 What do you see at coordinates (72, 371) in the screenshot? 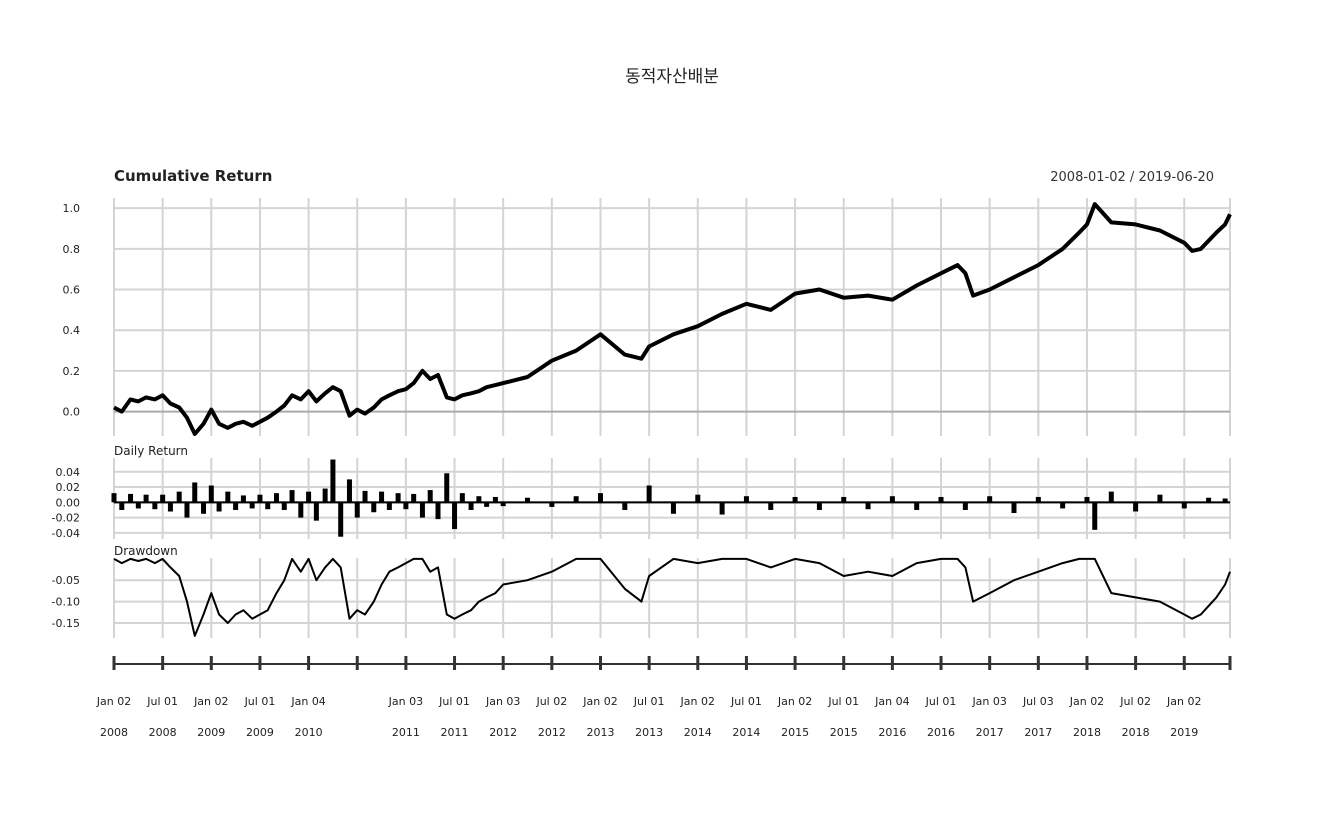
I see `y-tick-label-cumulative-4: 0.2` at bounding box center [72, 371].